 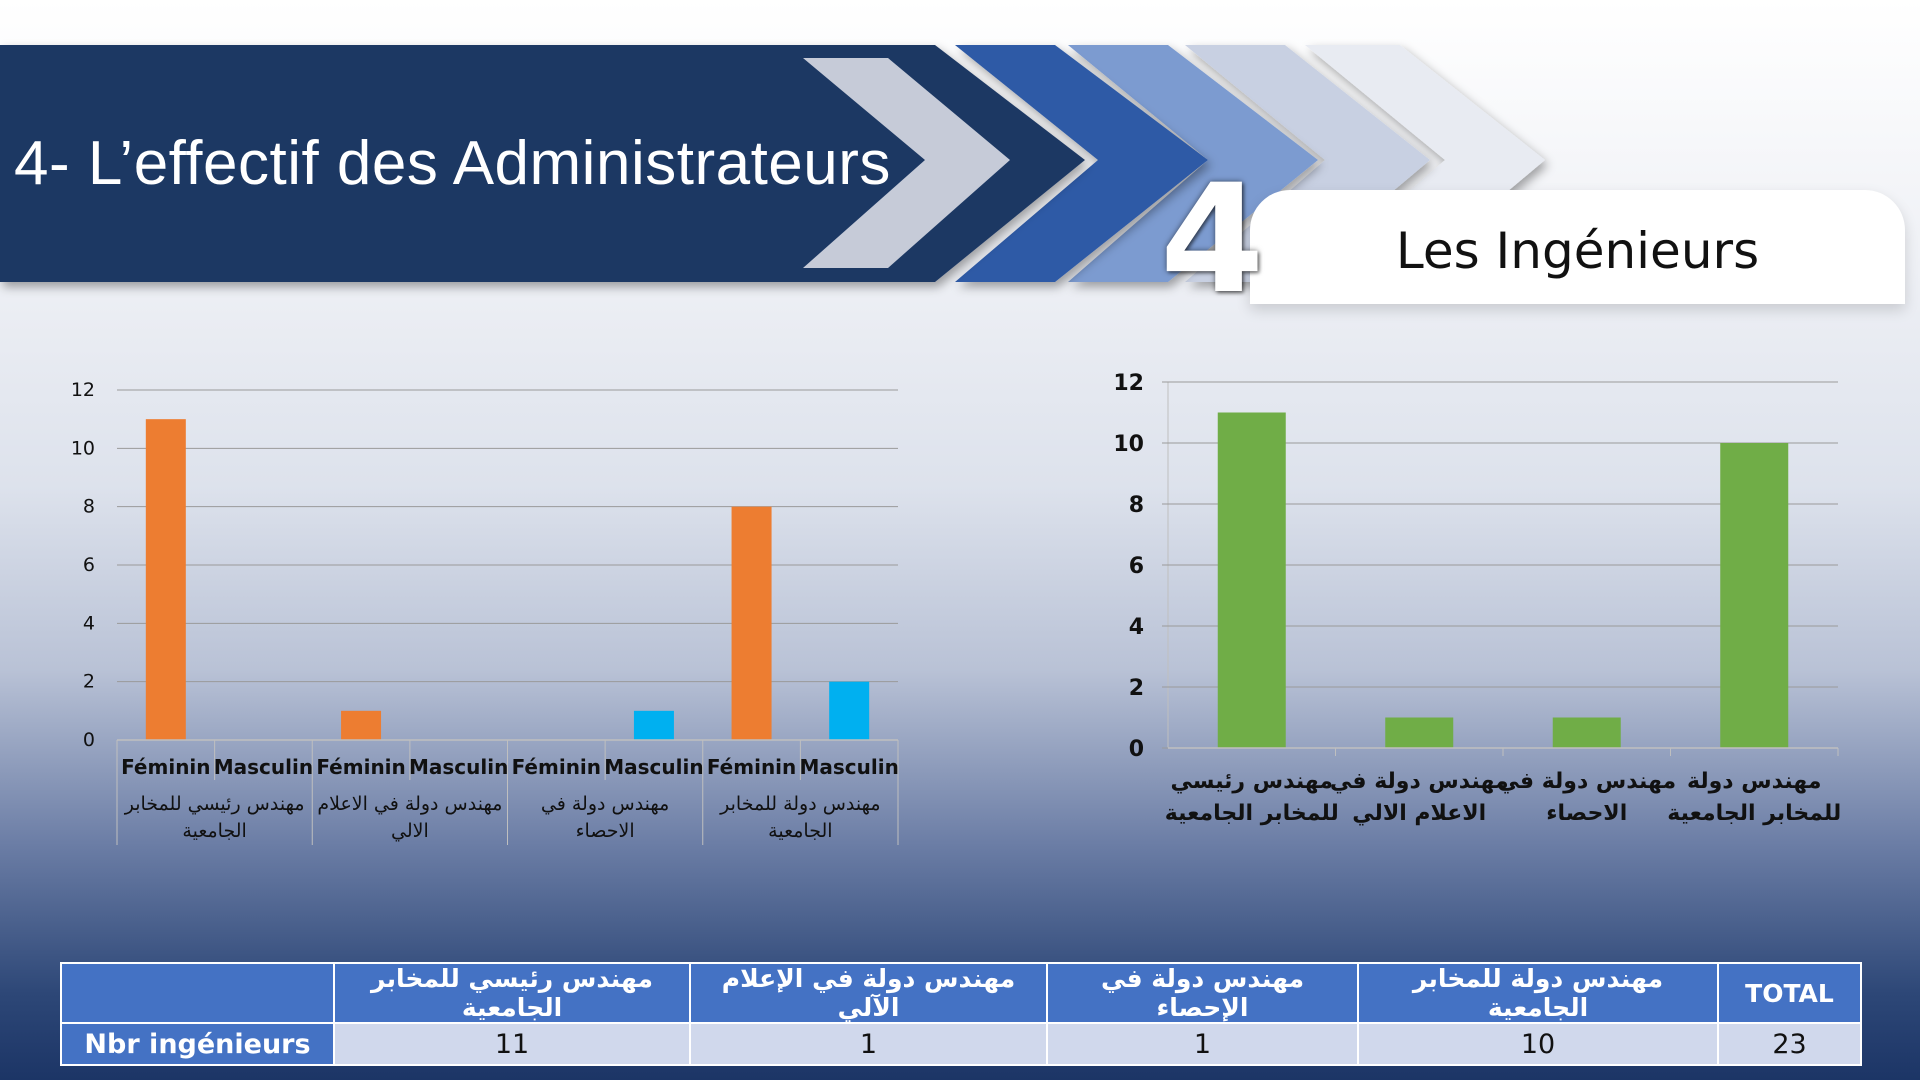 What do you see at coordinates (1577, 251) in the screenshot?
I see `section-subtitle: Les Ingénieurs` at bounding box center [1577, 251].